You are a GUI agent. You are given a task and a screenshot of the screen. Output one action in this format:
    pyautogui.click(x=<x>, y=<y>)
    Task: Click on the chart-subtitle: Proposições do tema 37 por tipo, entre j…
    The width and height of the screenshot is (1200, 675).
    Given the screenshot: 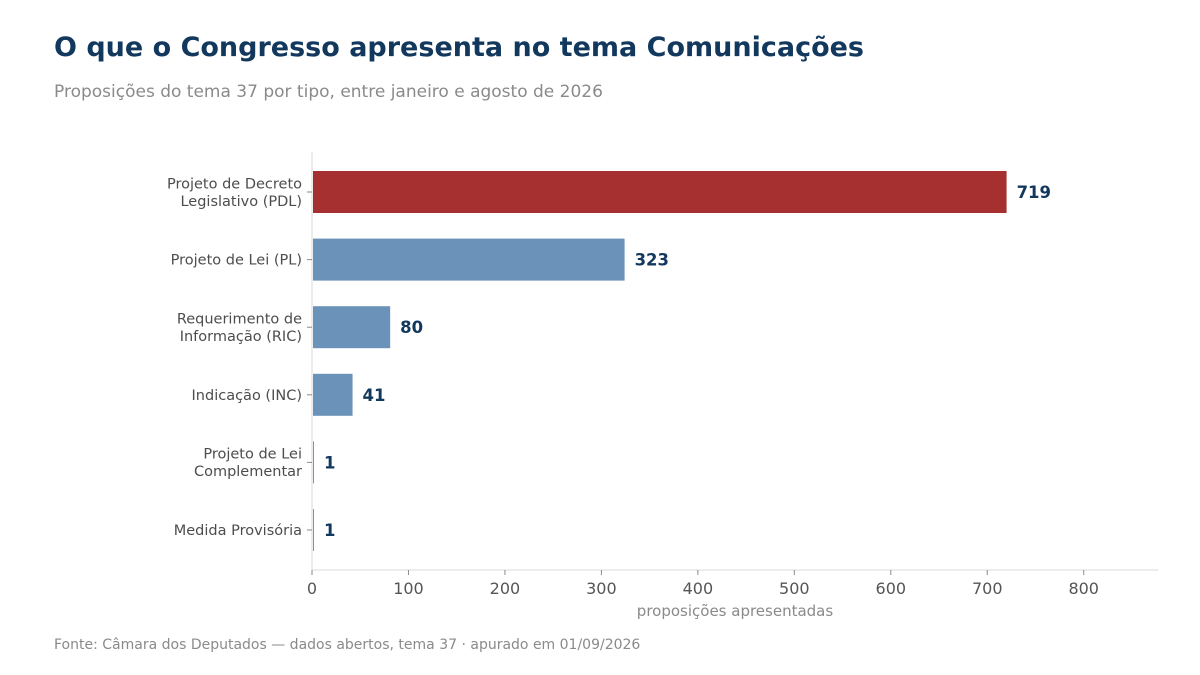 What is the action you would take?
    pyautogui.click(x=328, y=92)
    